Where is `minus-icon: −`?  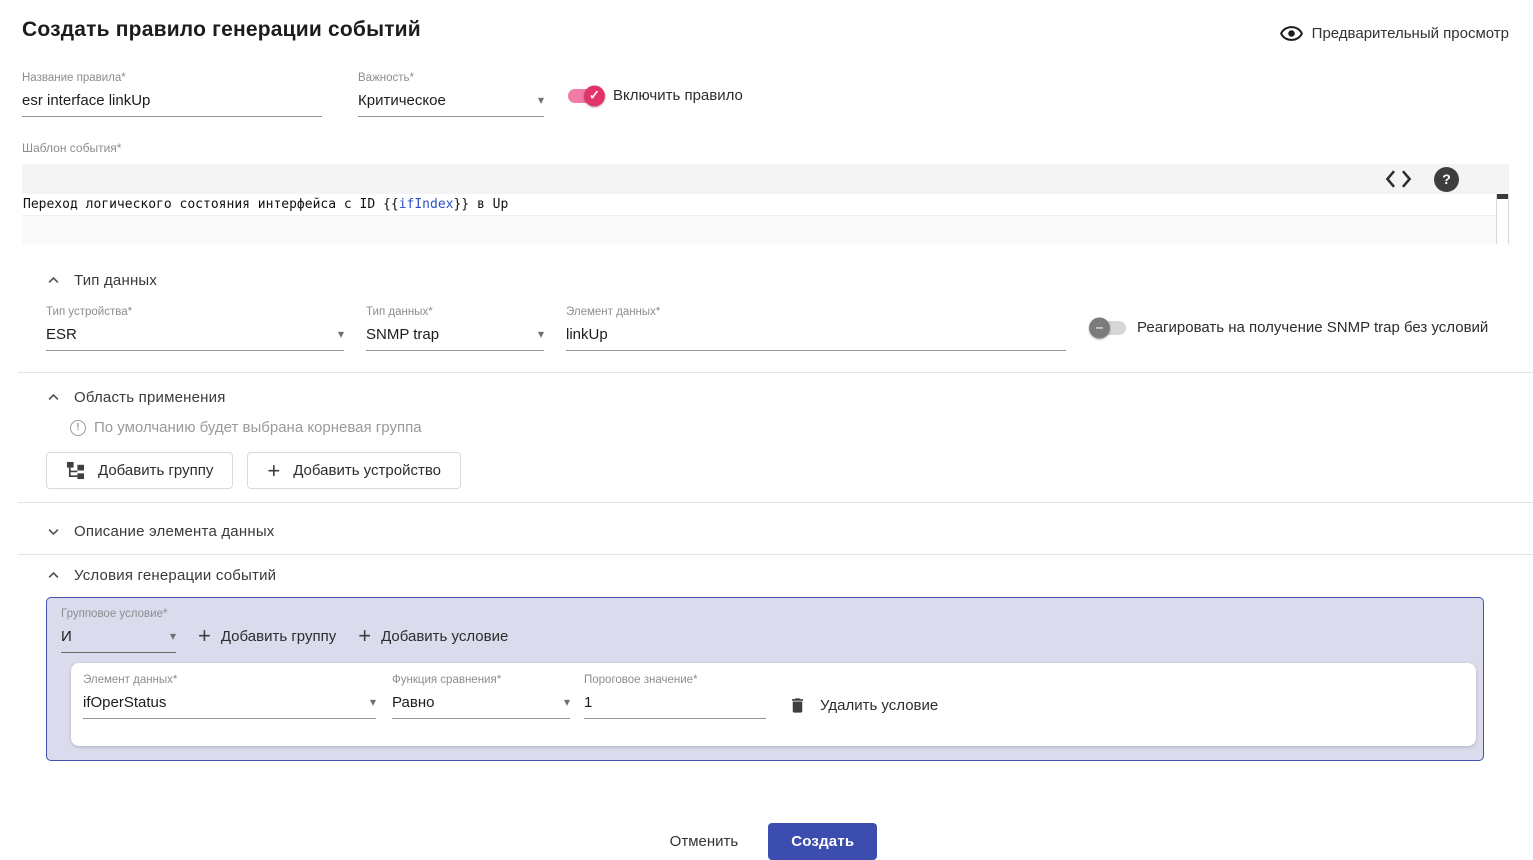
minus-icon: − is located at coordinates (1099, 327).